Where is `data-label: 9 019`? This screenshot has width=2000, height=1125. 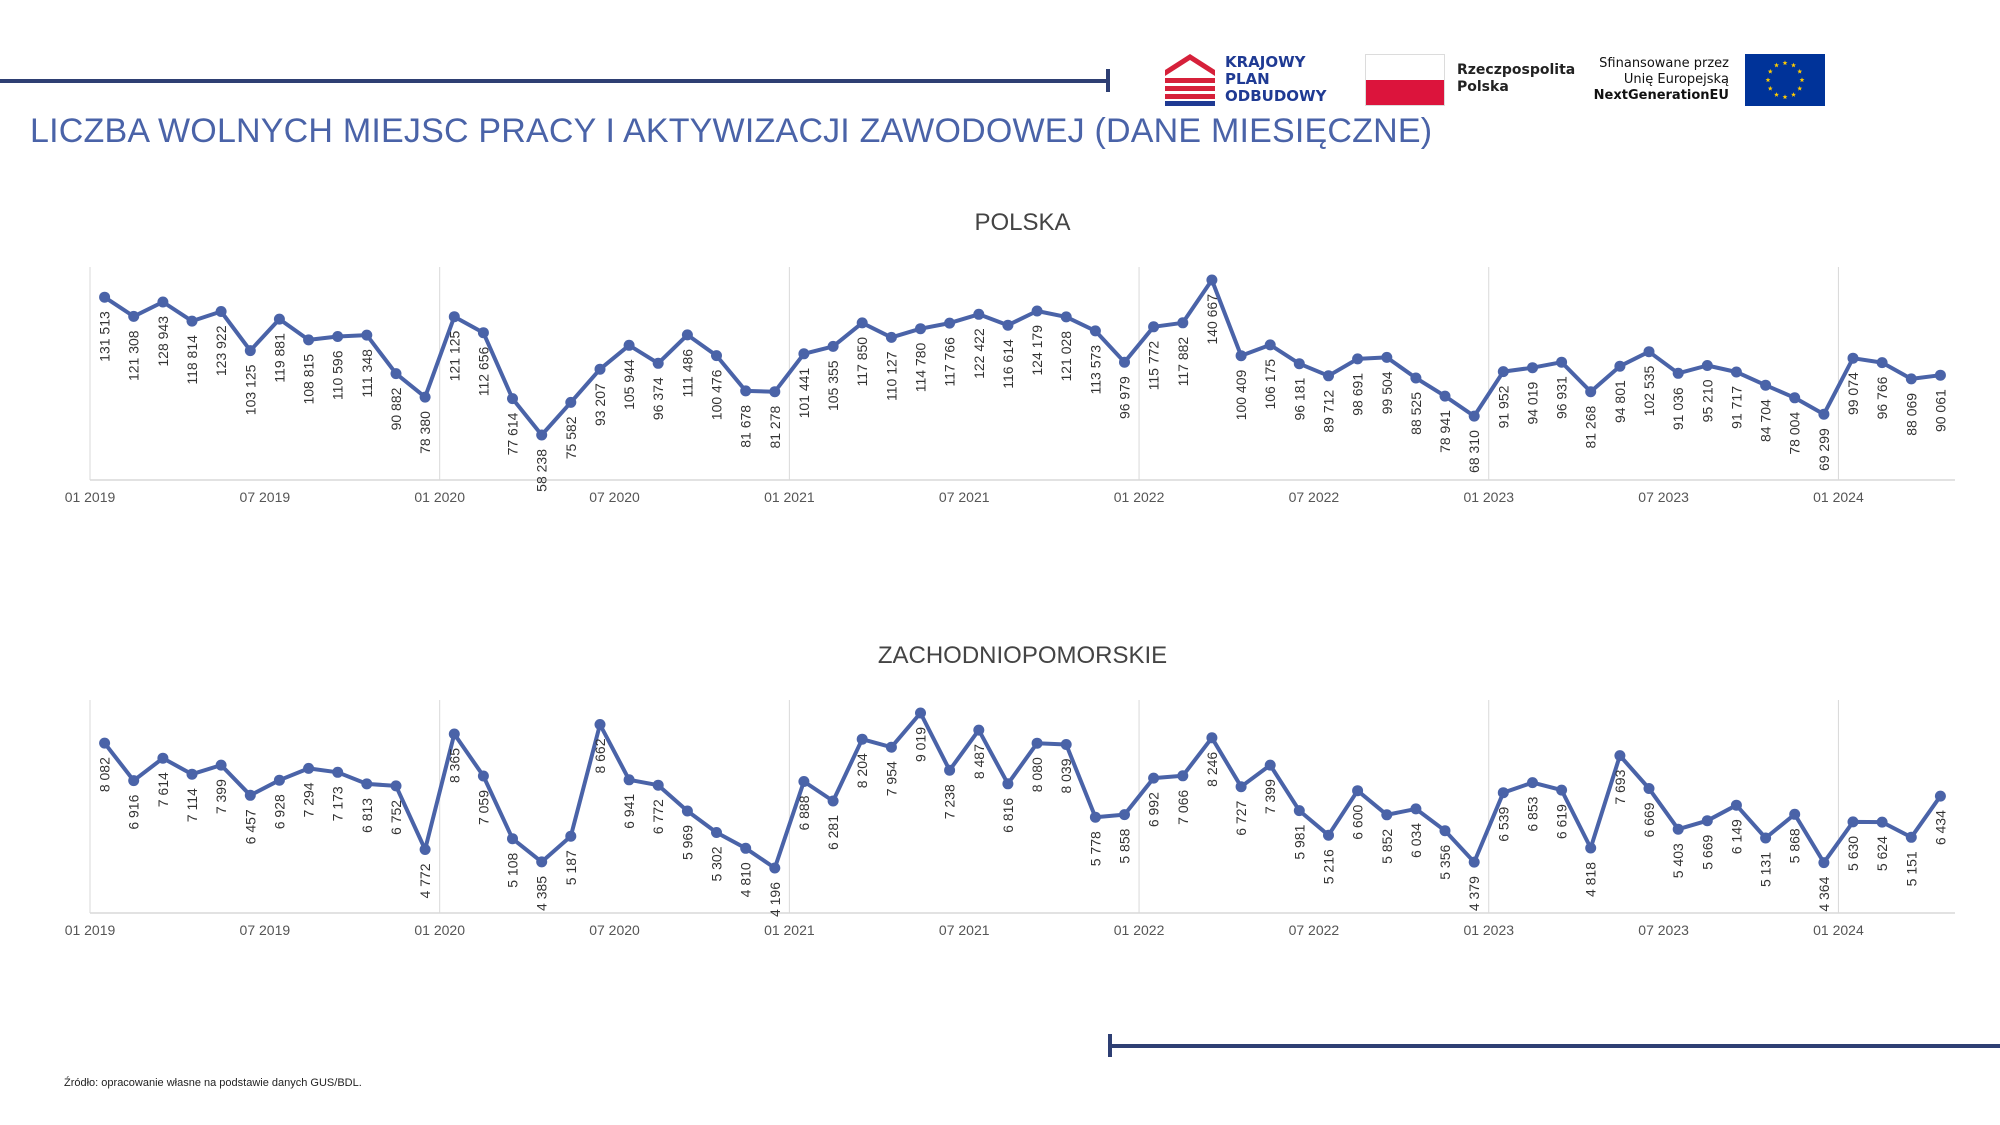
data-label: 9 019 is located at coordinates (921, 744).